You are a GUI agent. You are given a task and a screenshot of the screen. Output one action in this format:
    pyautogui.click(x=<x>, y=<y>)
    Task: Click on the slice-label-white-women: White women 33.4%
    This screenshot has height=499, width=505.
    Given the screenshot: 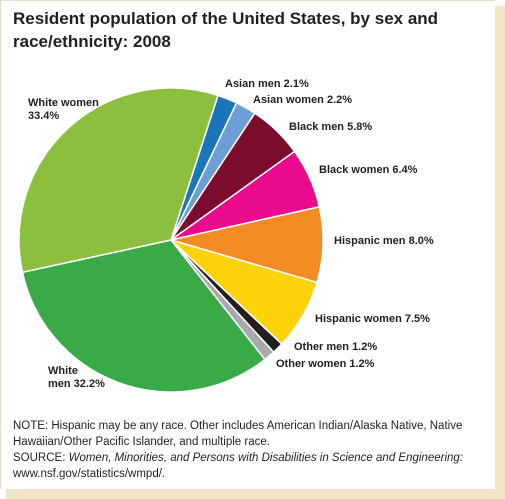 What is the action you would take?
    pyautogui.click(x=63, y=109)
    